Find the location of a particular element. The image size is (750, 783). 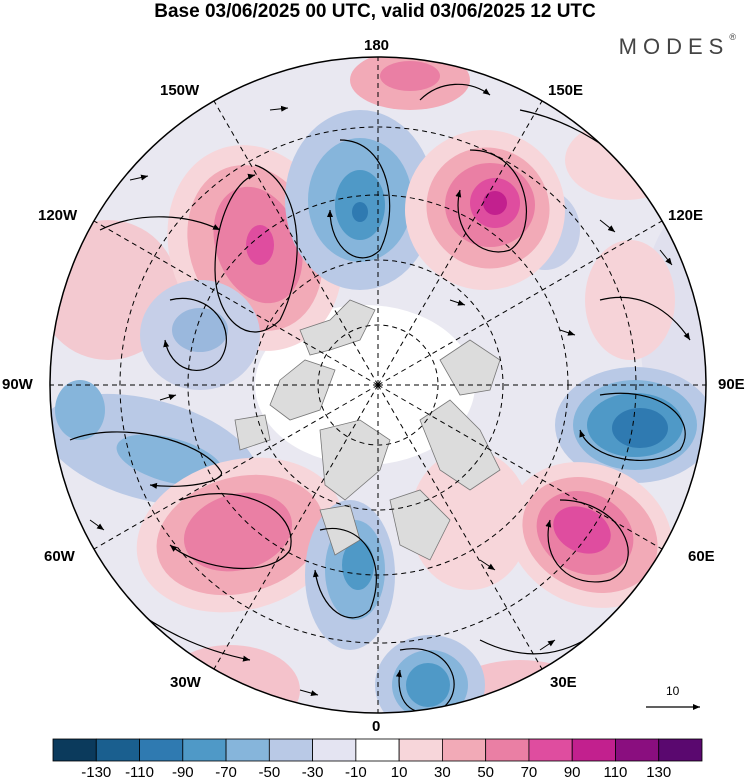

colorbar-tick-label: 10 is located at coordinates (399, 772).